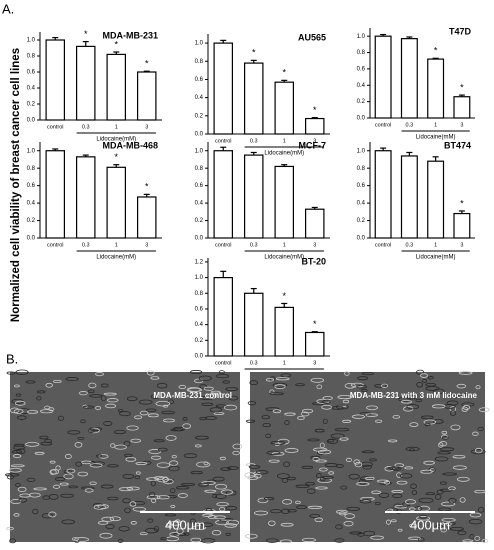 The image size is (494, 550). Describe the element at coordinates (116, 245) in the screenshot. I see `x-tick-label: 1` at that location.